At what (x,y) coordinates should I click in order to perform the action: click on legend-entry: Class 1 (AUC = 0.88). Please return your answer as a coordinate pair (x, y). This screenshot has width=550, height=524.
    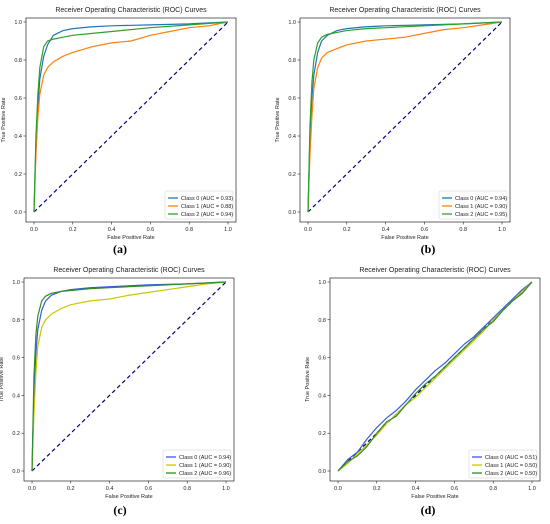
    Looking at the image, I should click on (207, 207).